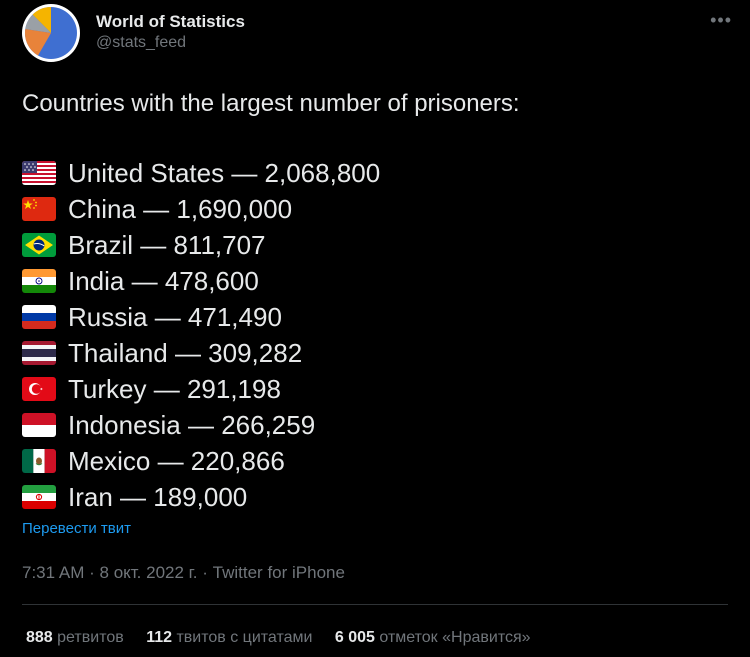 Image resolution: width=750 pixels, height=657 pixels. I want to click on retweets-stat: 888 ретвитов, so click(75, 637).